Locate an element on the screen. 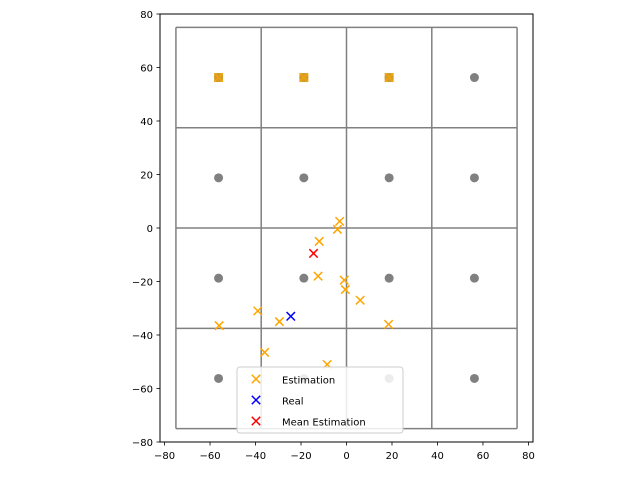  series-marks is located at coordinates (304, 293).